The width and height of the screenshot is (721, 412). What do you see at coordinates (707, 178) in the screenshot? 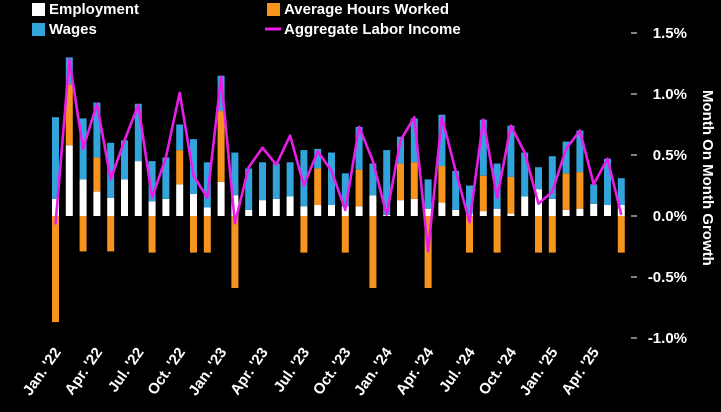
I see `y-axis-label: Month On Month Growth` at bounding box center [707, 178].